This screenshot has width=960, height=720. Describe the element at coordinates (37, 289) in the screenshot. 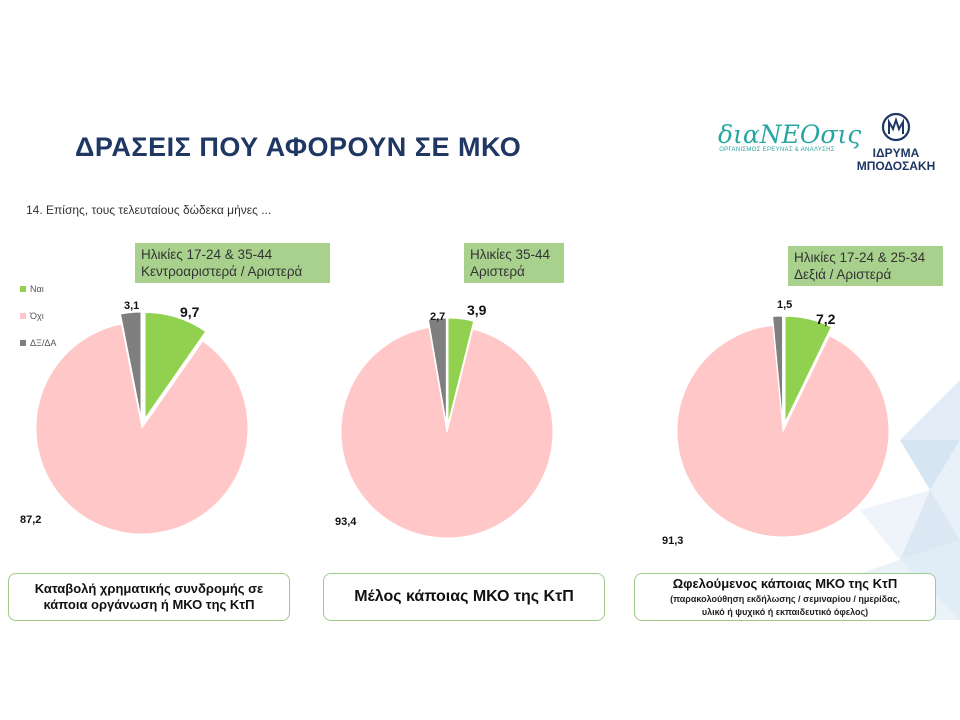

I see `legend-label-yes: Ναι` at that location.